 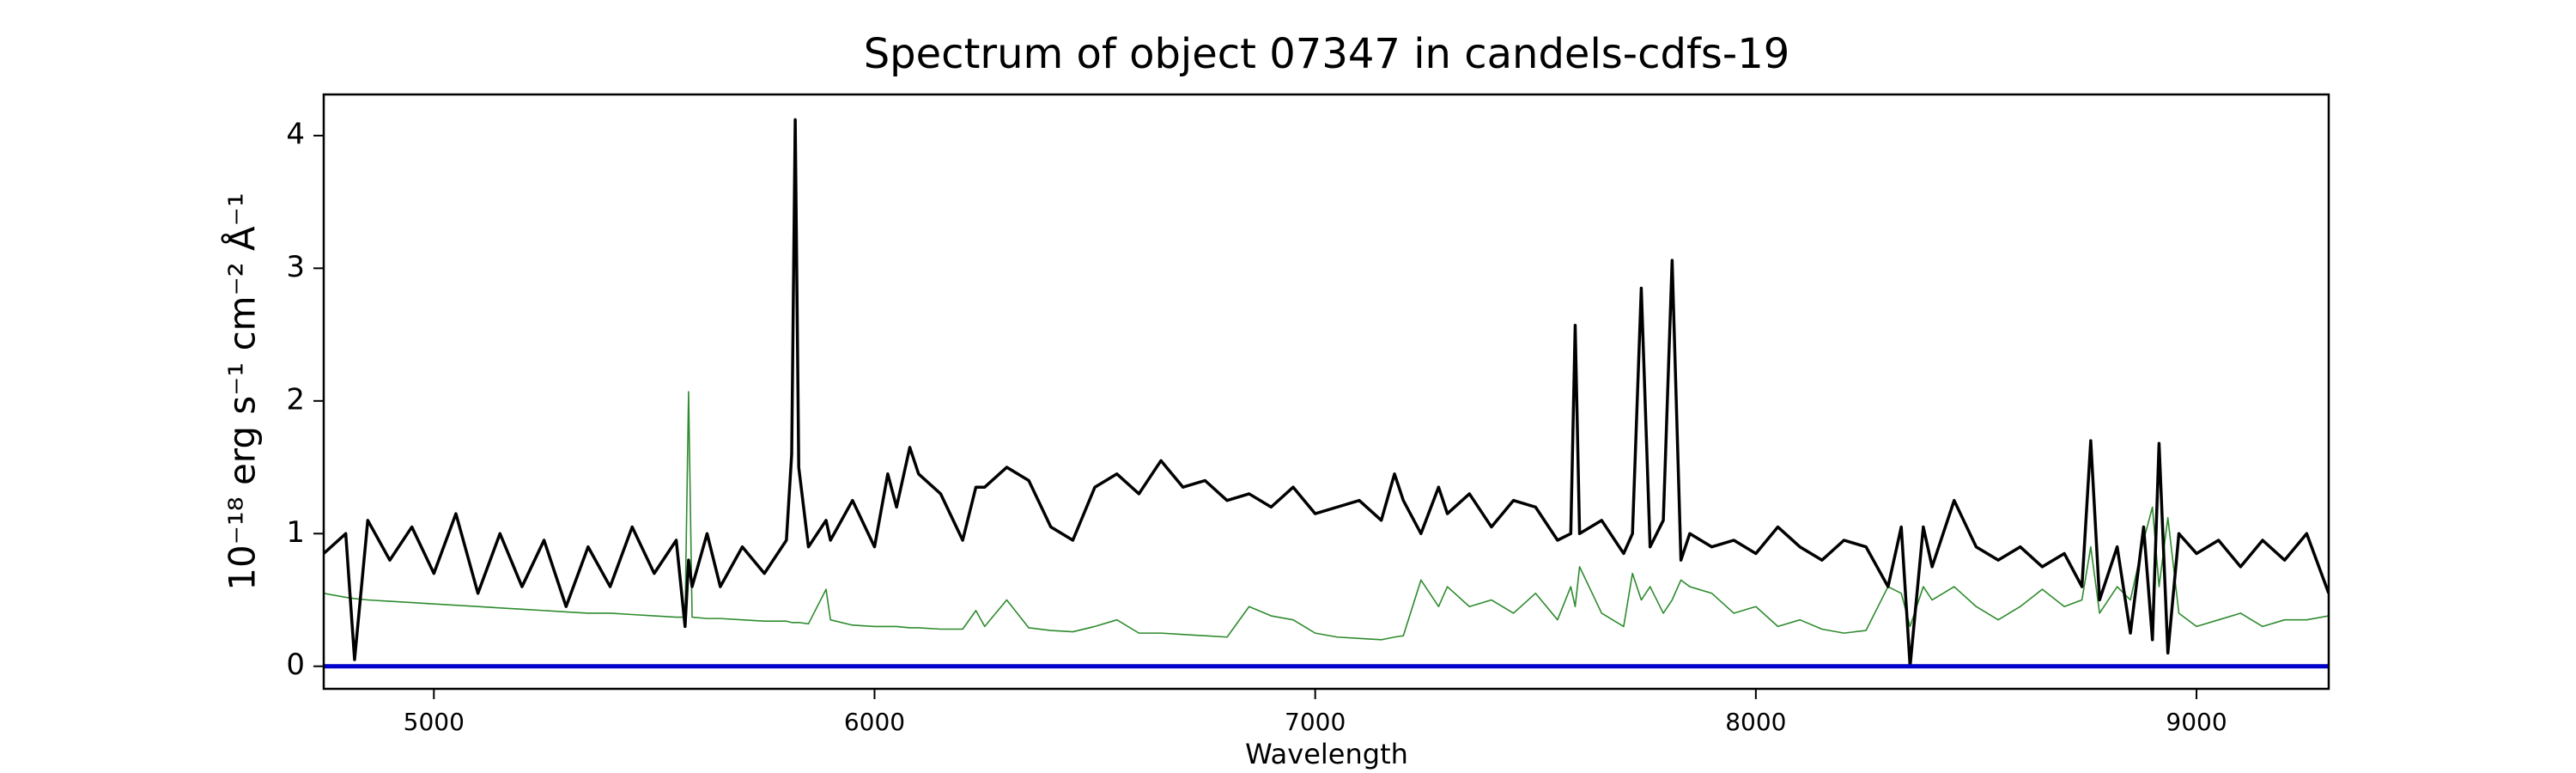 What do you see at coordinates (295, 267) in the screenshot?
I see `y-tick-label: 3` at bounding box center [295, 267].